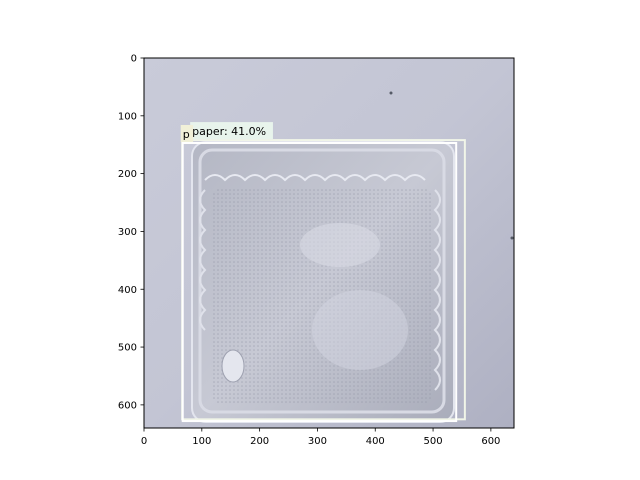 The image size is (640, 480). Describe the element at coordinates (127, 405) in the screenshot. I see `y-tick-label: 600` at that location.